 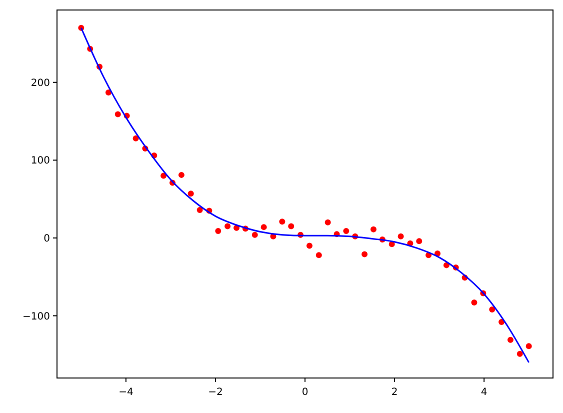 What do you see at coordinates (126, 392) in the screenshot?
I see `x-tick-label: −4` at bounding box center [126, 392].